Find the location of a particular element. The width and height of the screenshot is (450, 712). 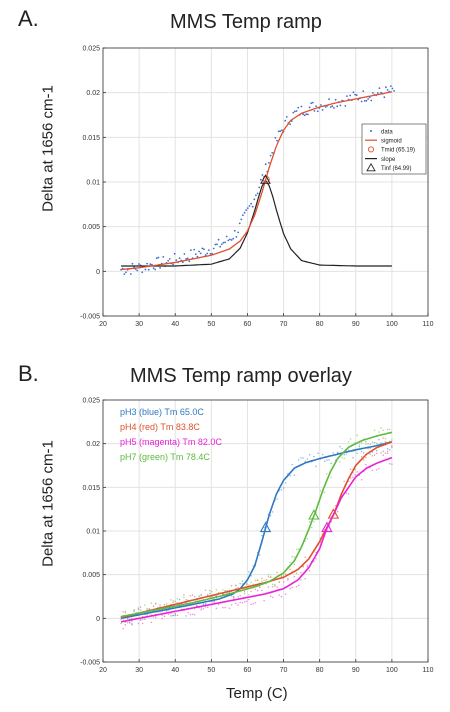

chart-a-legend-label: Tinf (64.99) is located at coordinates (396, 169).